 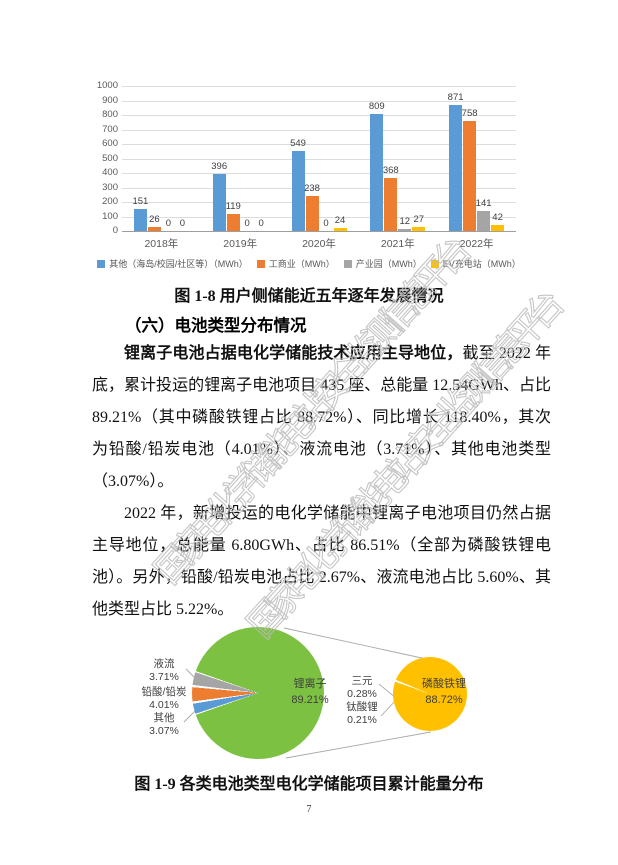 I want to click on bar-2021年-series-2, so click(x=405, y=230).